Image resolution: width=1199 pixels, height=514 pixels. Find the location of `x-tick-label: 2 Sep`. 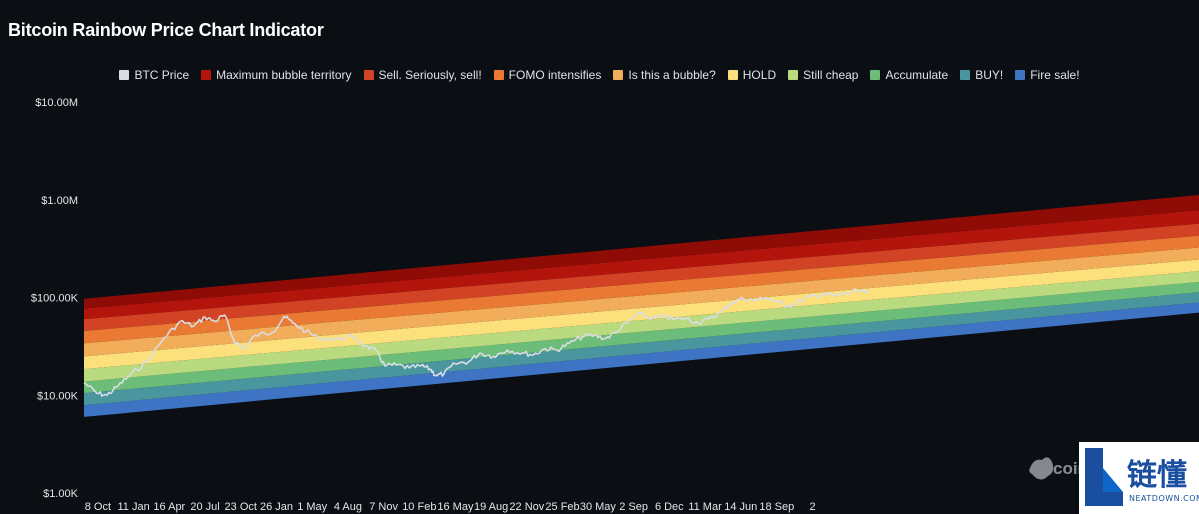

x-tick-label: 2 Sep is located at coordinates (633, 507).